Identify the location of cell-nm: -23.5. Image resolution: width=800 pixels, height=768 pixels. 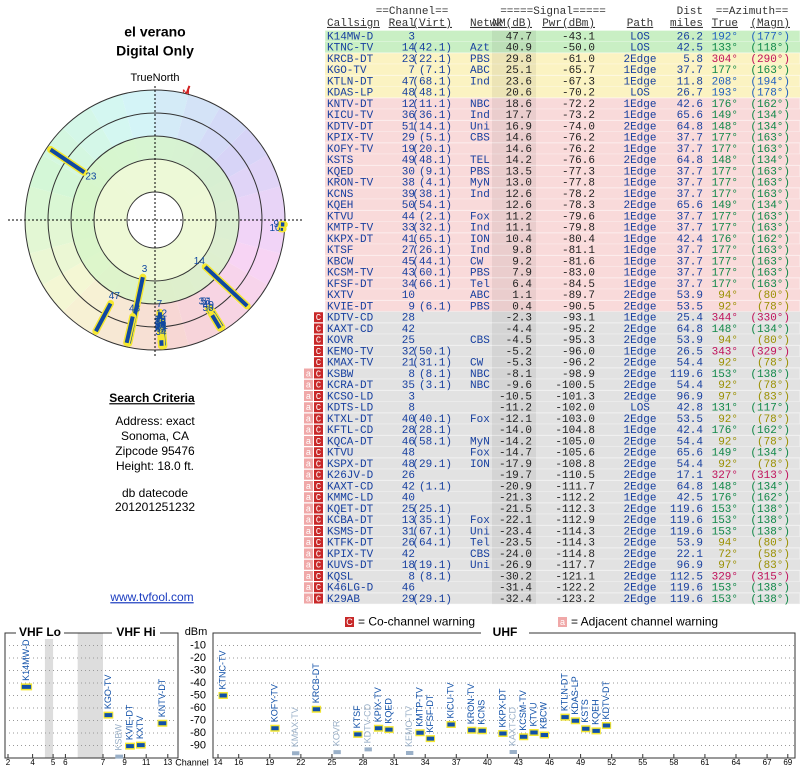
(515, 544).